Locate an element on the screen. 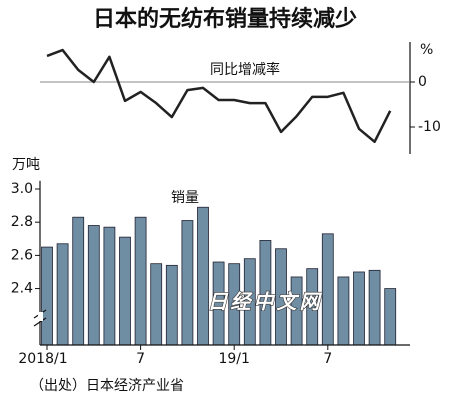 The width and height of the screenshot is (450, 410). y-tick-label: 2.6 is located at coordinates (22, 255).